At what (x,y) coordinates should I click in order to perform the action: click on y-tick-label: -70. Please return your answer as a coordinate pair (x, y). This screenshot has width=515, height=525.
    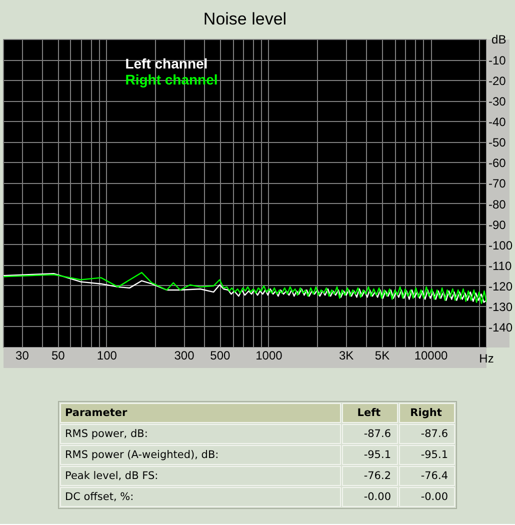
    Looking at the image, I should click on (497, 183).